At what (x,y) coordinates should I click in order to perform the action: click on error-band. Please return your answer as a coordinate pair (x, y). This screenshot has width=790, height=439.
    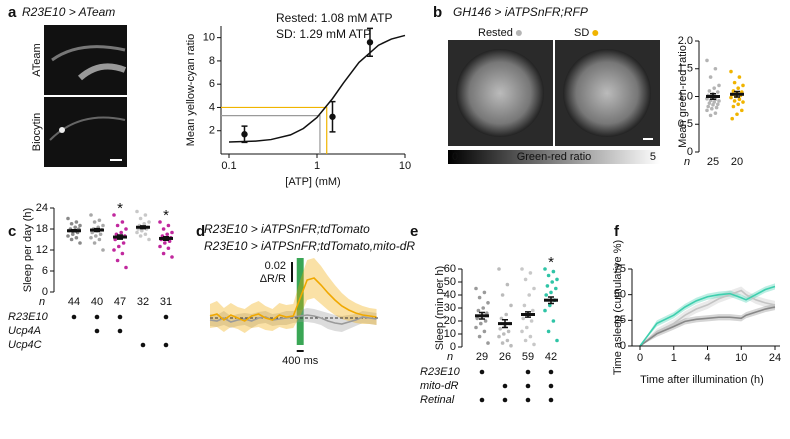
    Looking at the image, I should click on (707, 324).